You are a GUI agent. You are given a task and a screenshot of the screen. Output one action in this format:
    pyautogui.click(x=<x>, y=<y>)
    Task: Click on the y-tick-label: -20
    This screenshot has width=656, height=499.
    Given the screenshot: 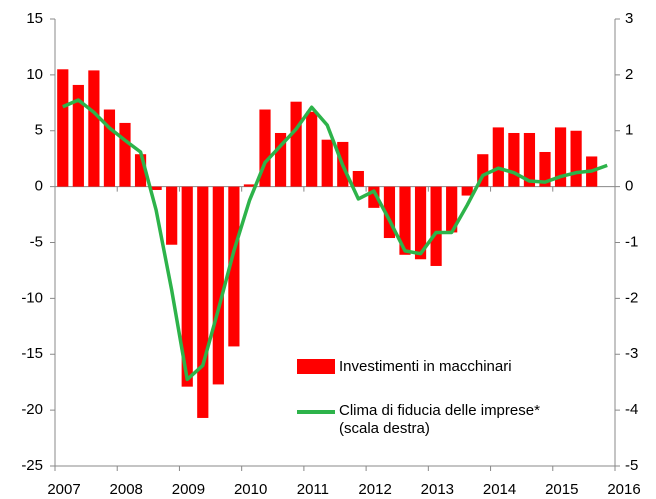 What is the action you would take?
    pyautogui.click(x=32, y=409)
    